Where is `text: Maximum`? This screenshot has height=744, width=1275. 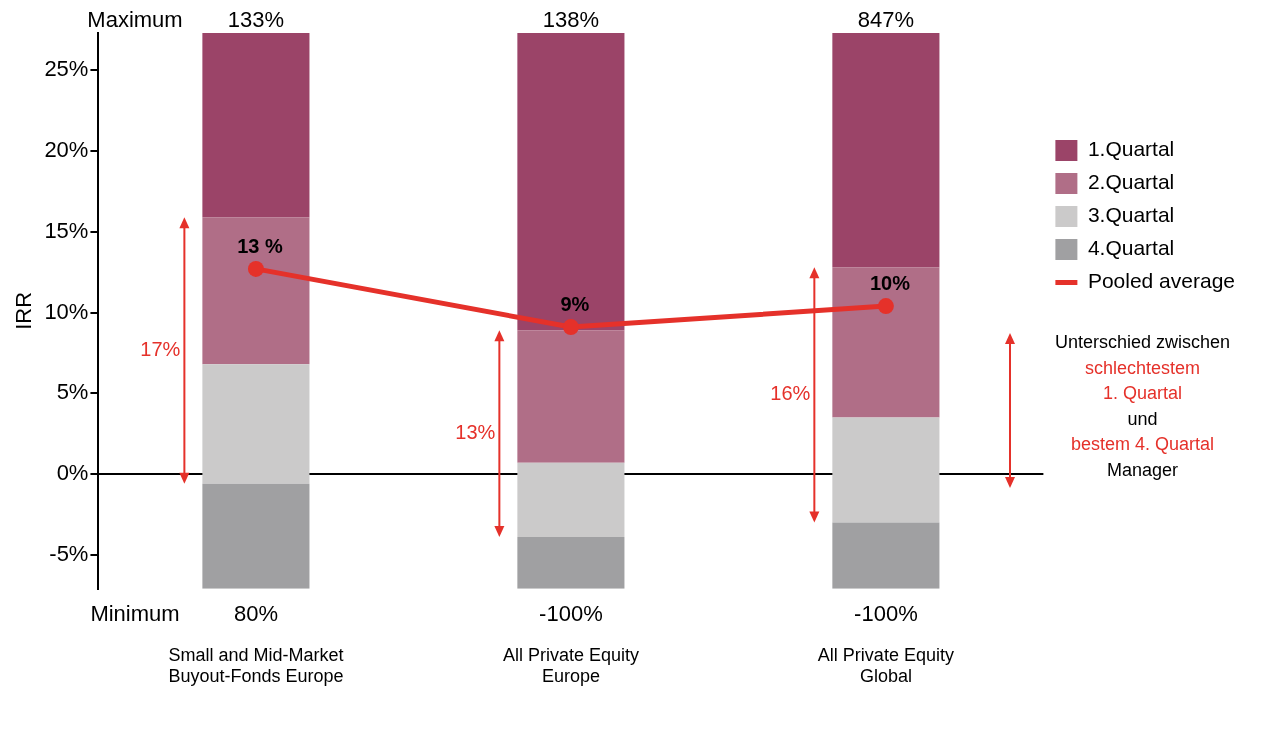 text: Maximum is located at coordinates (135, 19).